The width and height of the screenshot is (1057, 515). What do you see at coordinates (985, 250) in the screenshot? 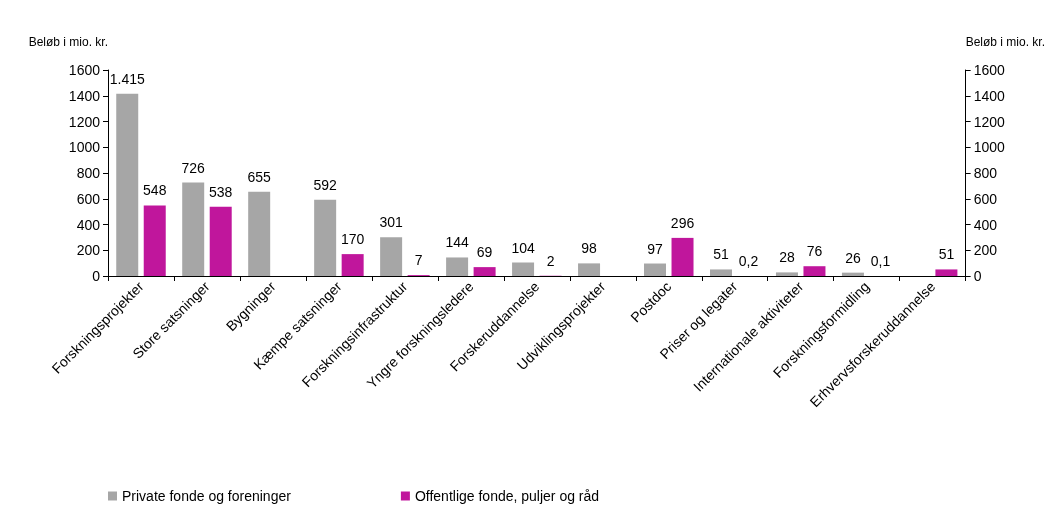
I see `y2-tick-label: 200` at bounding box center [985, 250].